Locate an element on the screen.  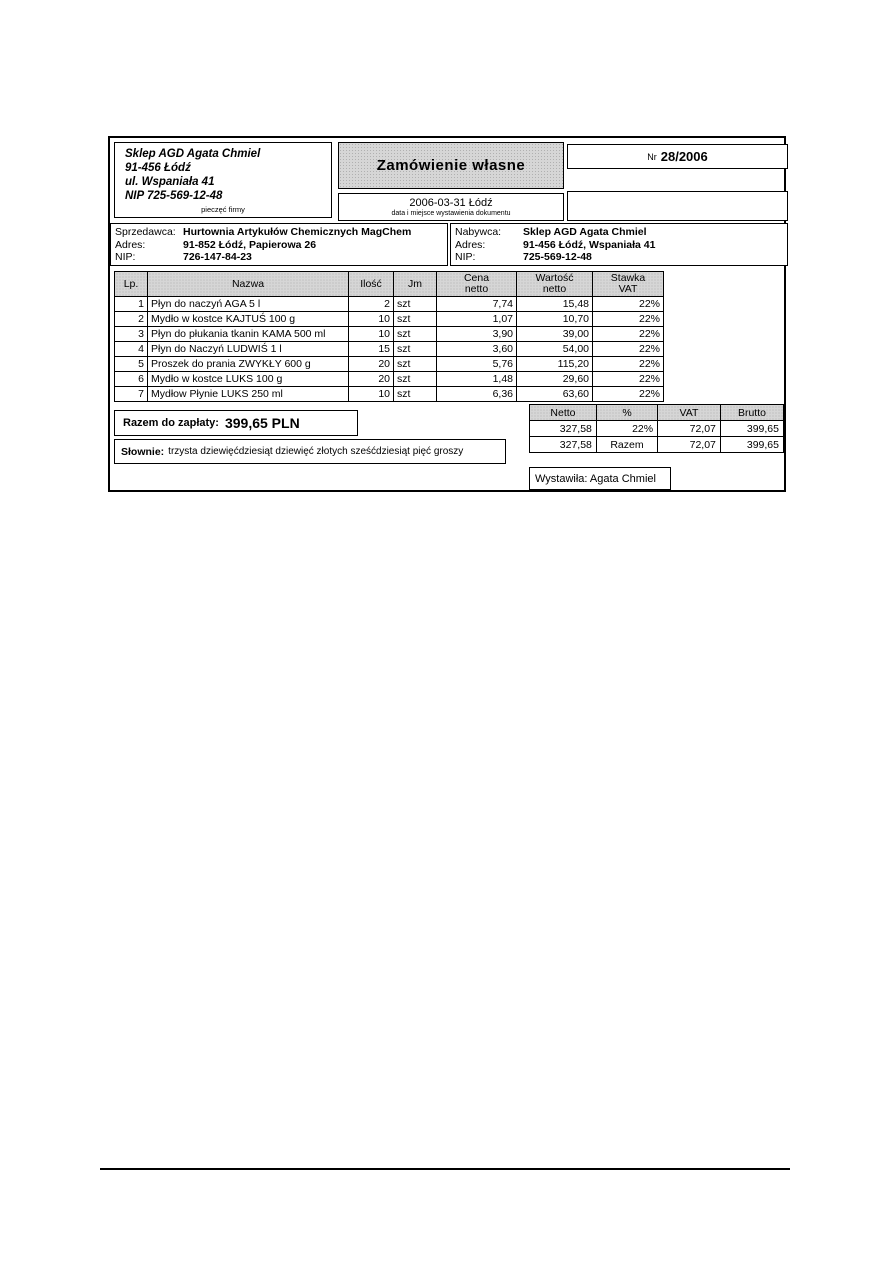
cell-value: 10,70 is located at coordinates (554, 319).